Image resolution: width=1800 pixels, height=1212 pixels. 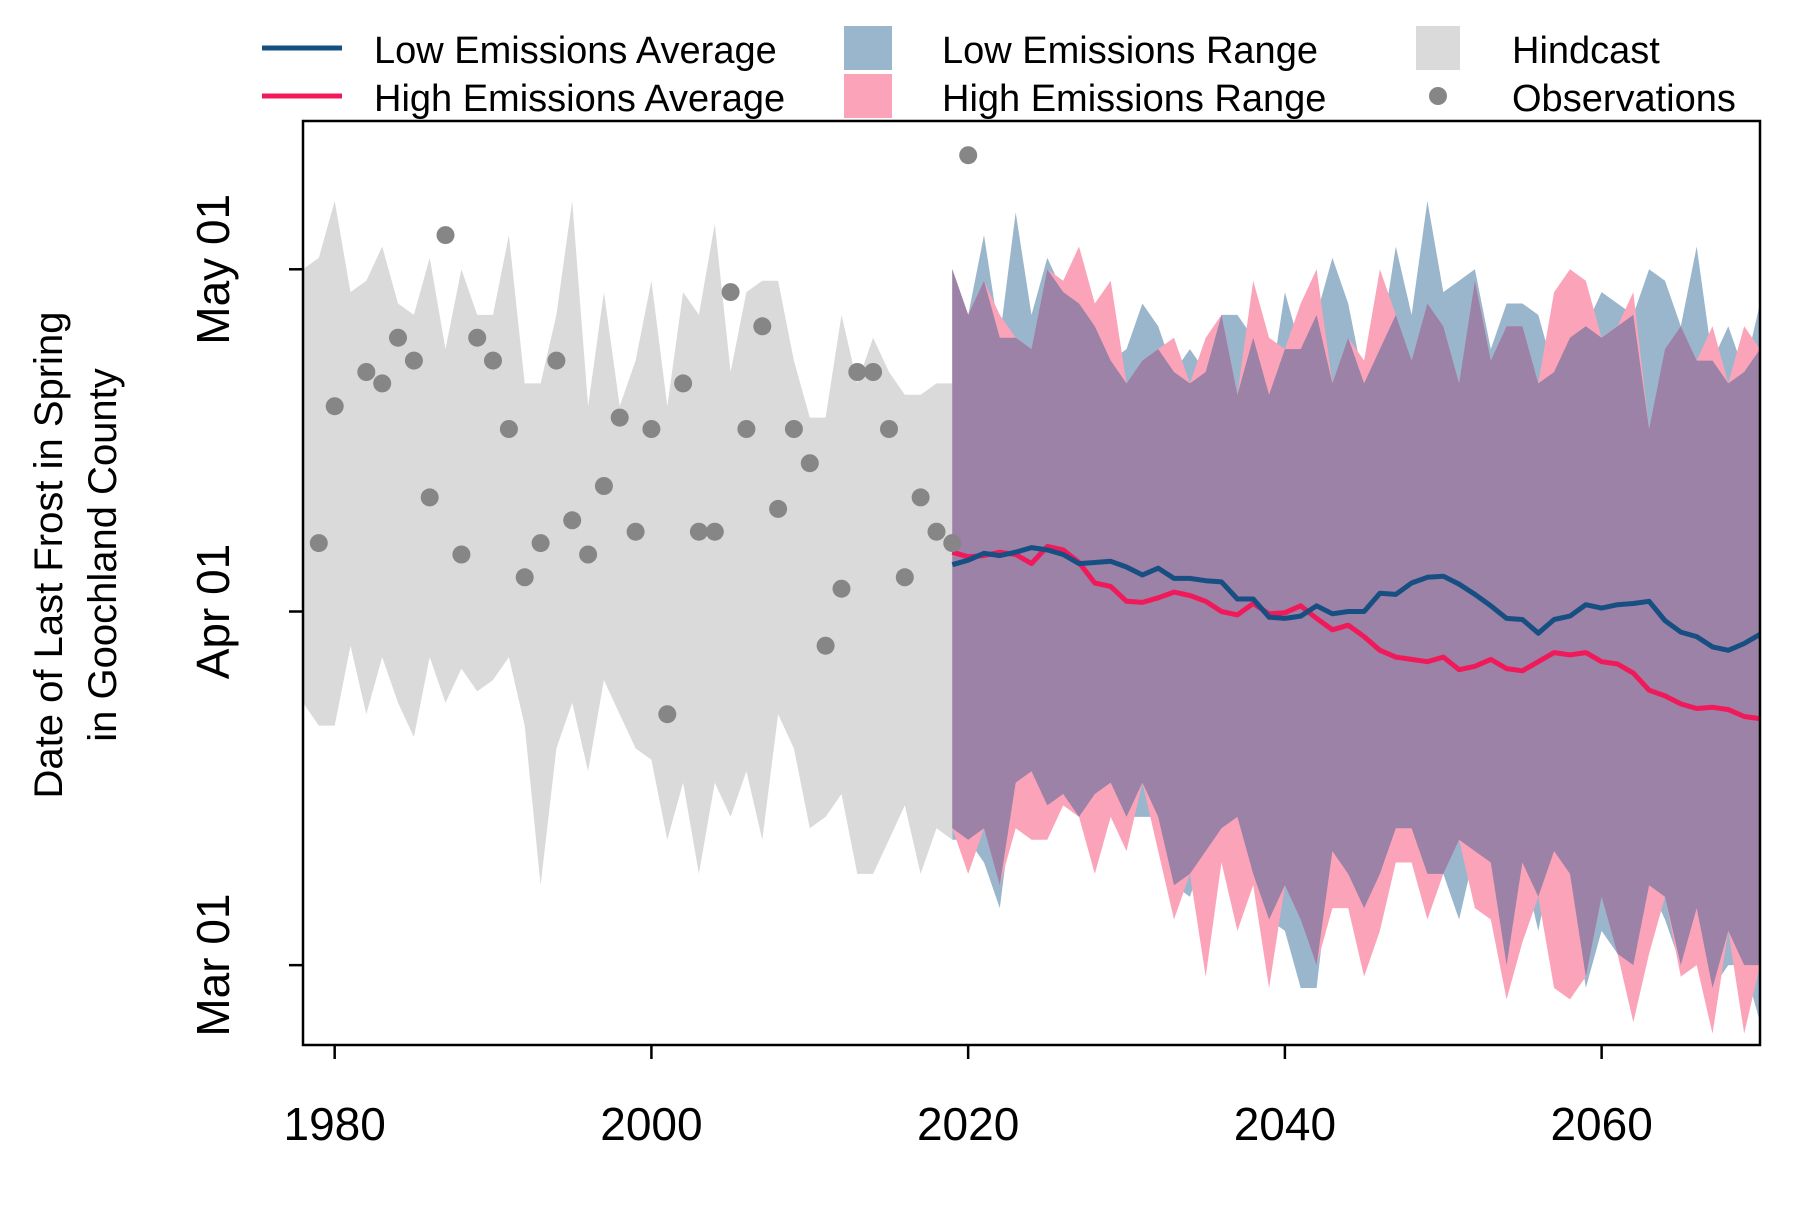 I want to click on y-axis-title-line1: Date of Last Frost in Spring, so click(x=49, y=555).